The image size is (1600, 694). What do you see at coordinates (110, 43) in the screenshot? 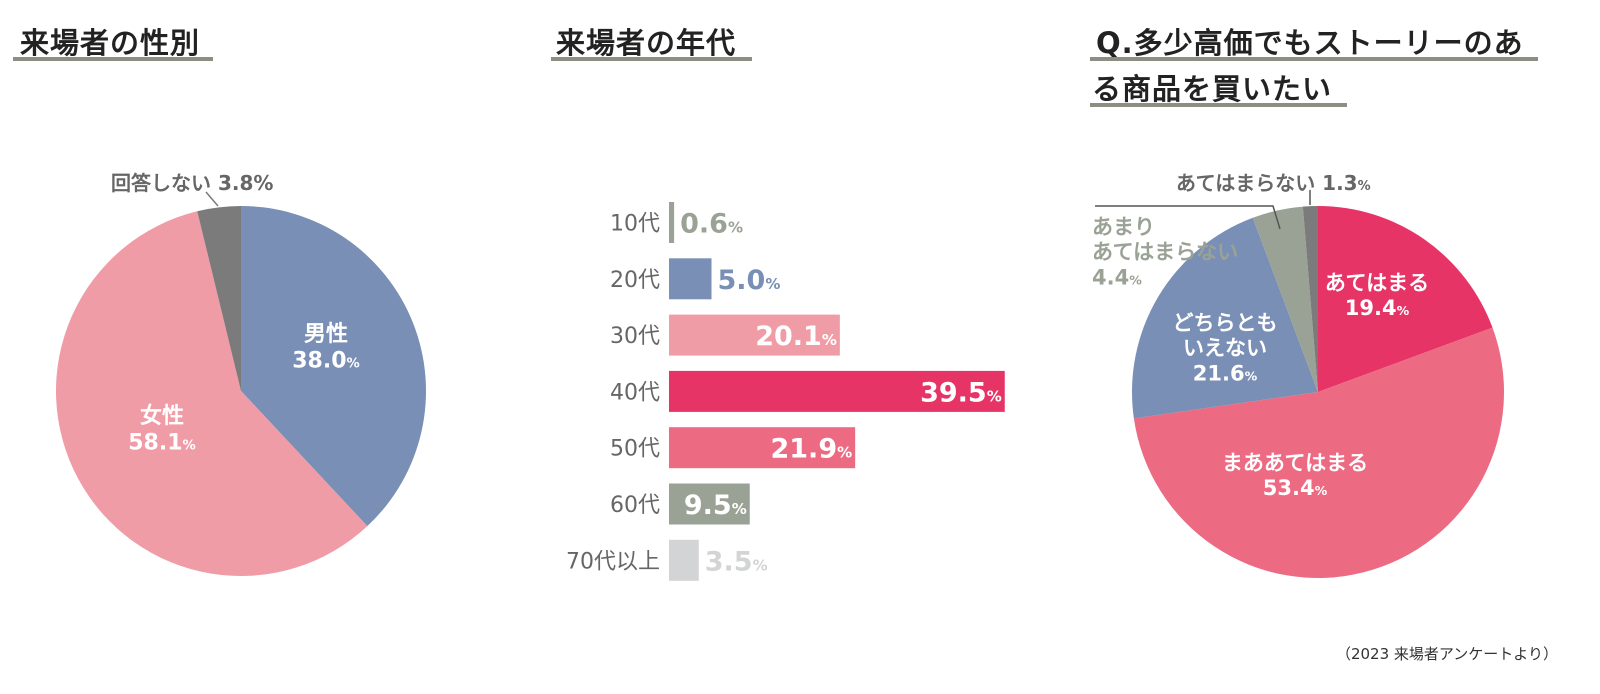
I see `chart1-title: 来場者の性別` at bounding box center [110, 43].